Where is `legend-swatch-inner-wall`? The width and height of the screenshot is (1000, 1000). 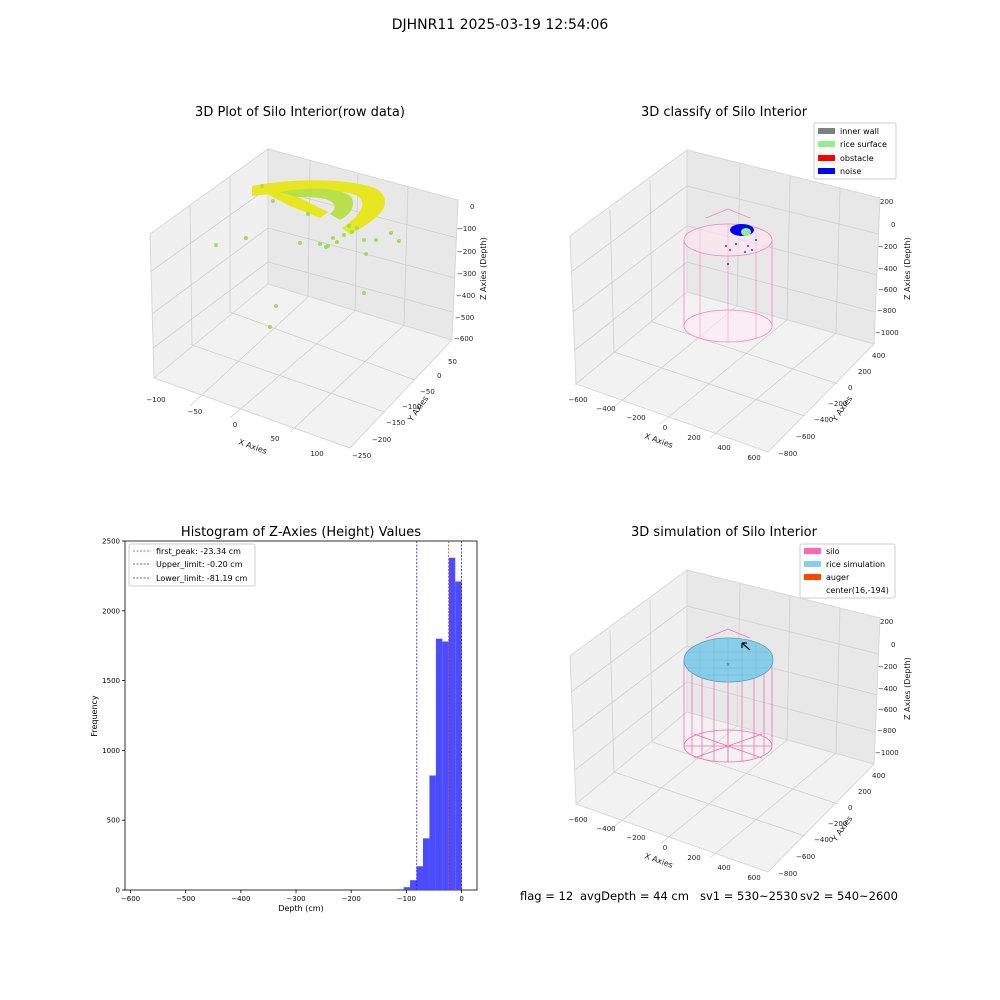
legend-swatch-inner-wall is located at coordinates (826, 131).